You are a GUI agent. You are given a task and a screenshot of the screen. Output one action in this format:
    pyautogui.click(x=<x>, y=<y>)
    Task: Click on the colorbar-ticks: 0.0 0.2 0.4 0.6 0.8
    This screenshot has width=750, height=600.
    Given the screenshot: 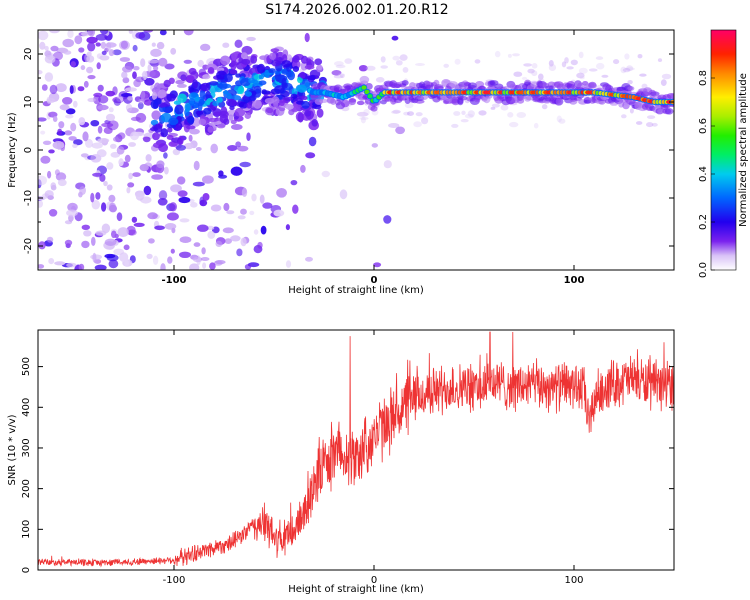 What is the action you would take?
    pyautogui.click(x=706, y=174)
    